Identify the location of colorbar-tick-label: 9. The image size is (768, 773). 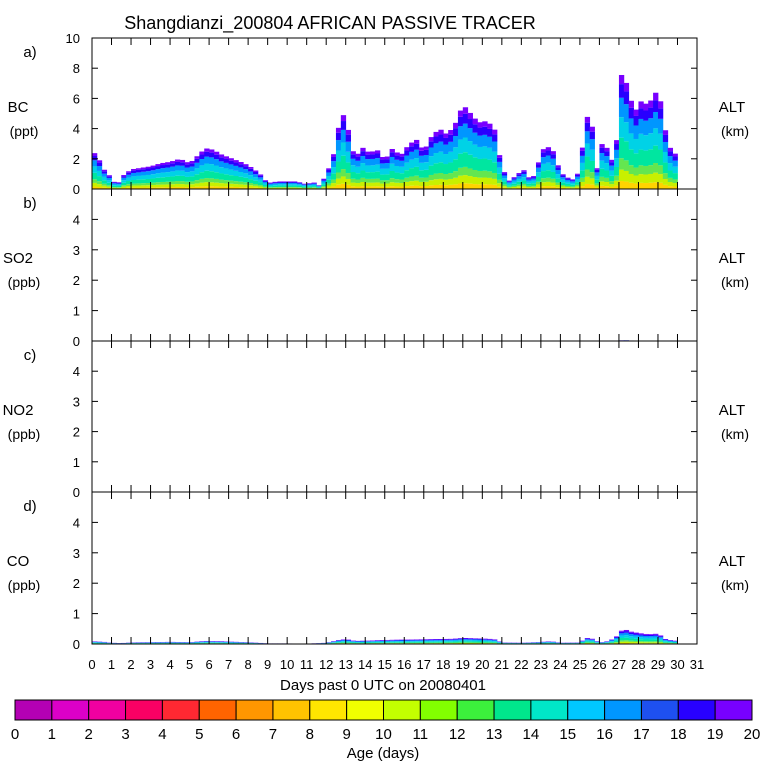
(346, 734).